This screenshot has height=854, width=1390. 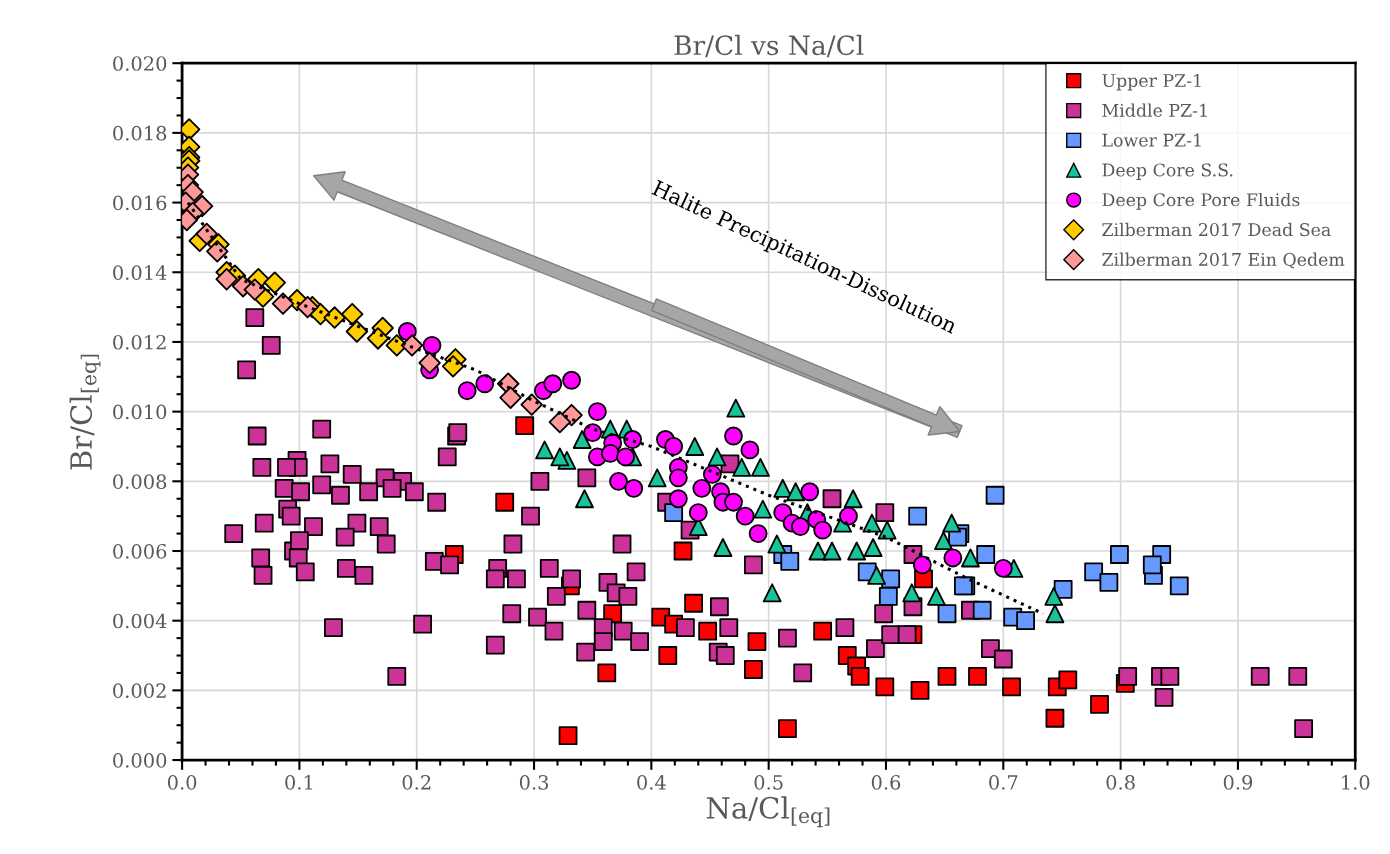 What do you see at coordinates (1223, 260) in the screenshot?
I see `legend-label: Zilberman 2017 Ein Qedem` at bounding box center [1223, 260].